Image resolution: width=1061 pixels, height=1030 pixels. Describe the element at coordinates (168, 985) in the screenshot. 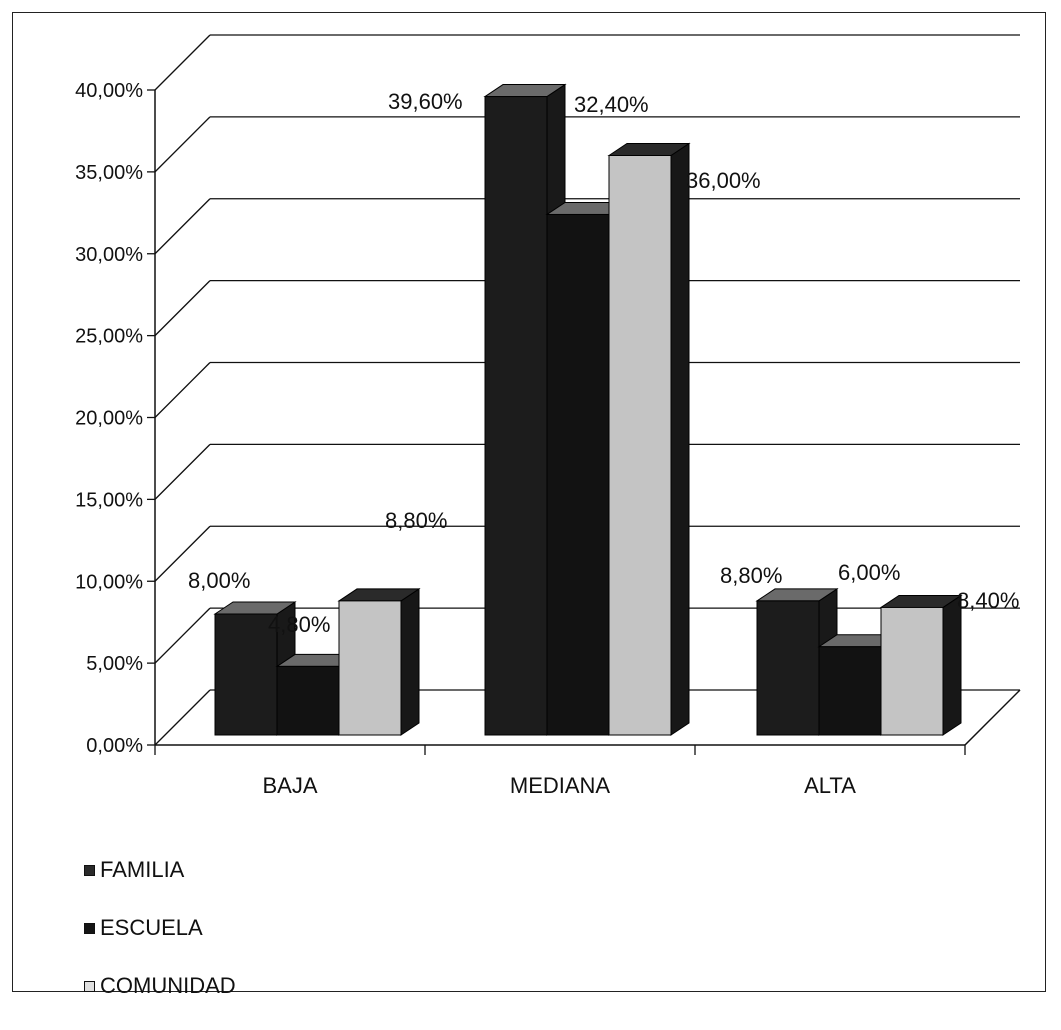

I see `legend-label-comunidad: COMUNIDAD` at that location.